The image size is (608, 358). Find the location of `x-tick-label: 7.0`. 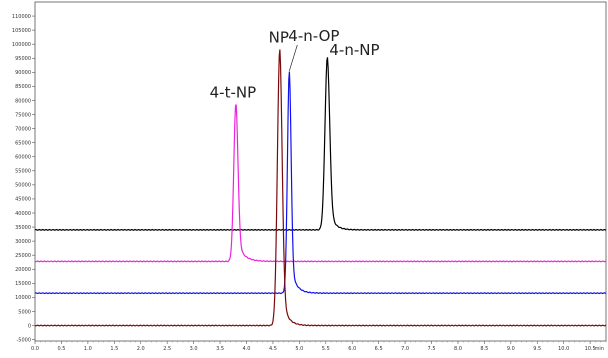

x-tick-label: 7.0 is located at coordinates (405, 349).